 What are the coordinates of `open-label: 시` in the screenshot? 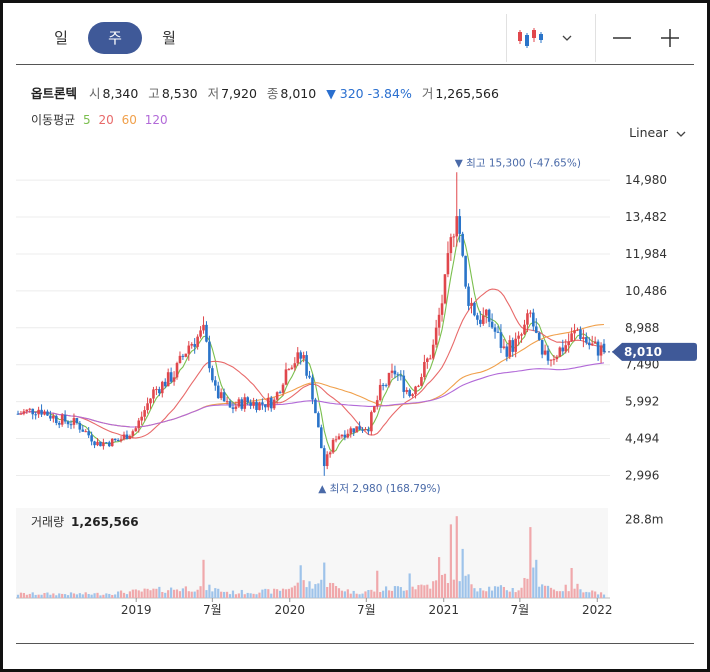 It's located at (95, 93).